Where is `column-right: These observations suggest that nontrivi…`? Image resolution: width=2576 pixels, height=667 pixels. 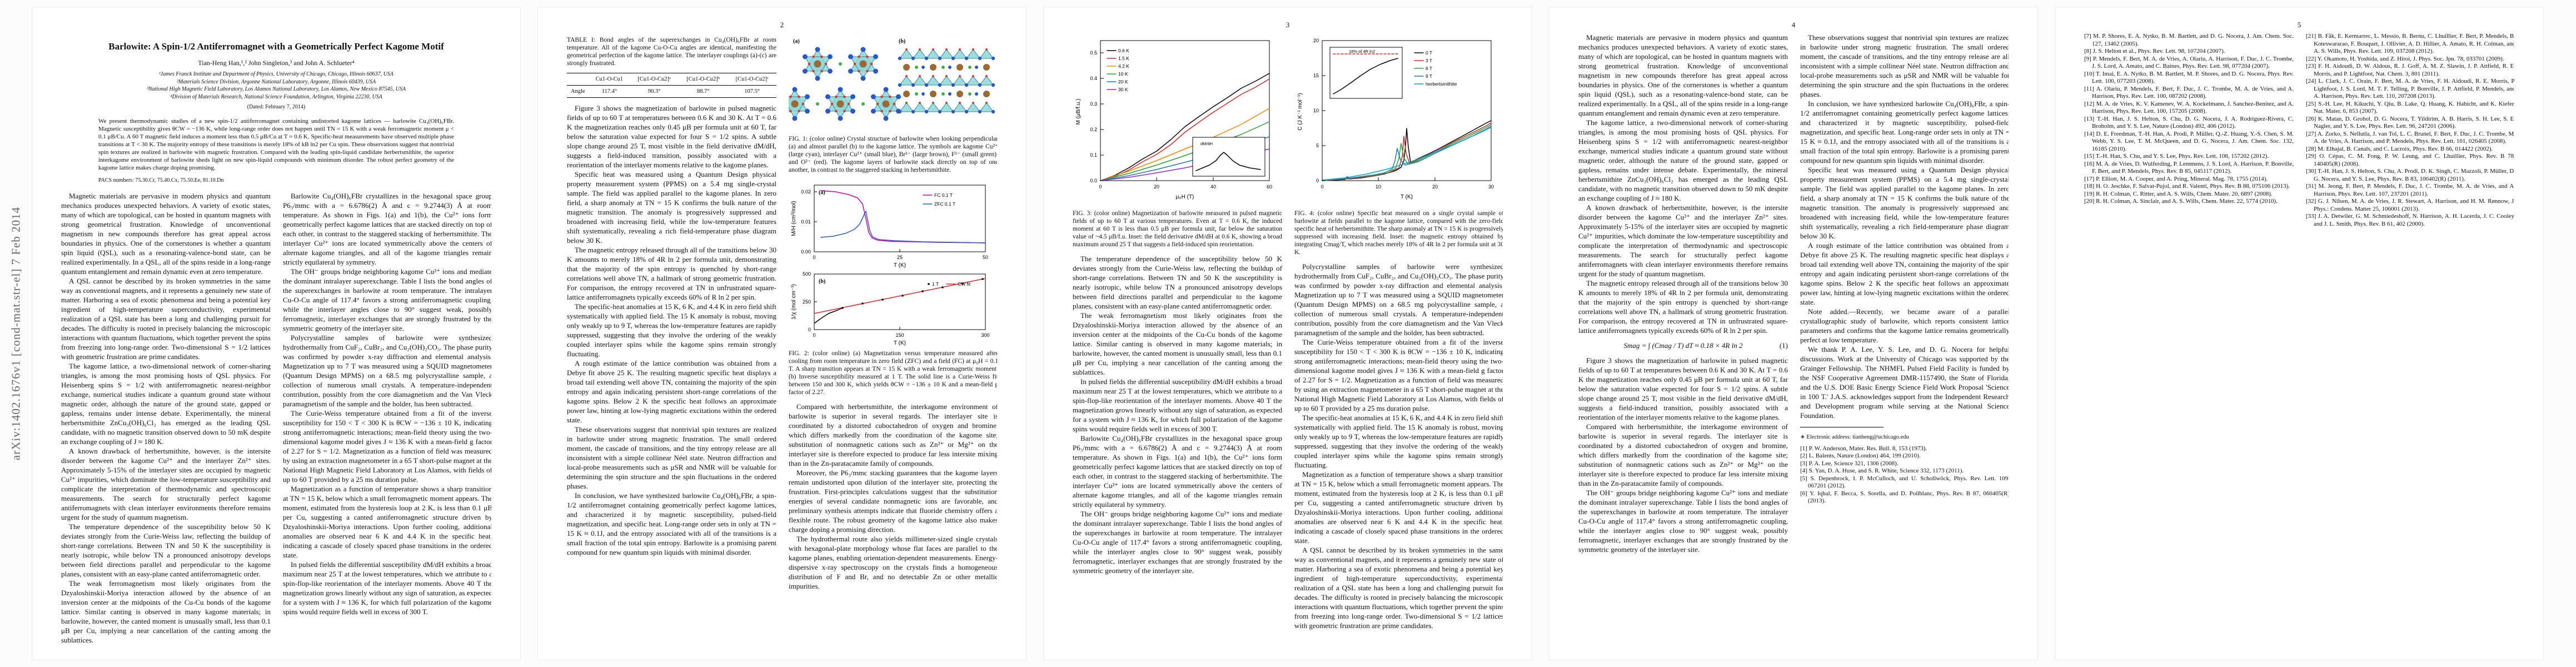 column-right: These observations suggest that nontrivi… is located at coordinates (1904, 339).